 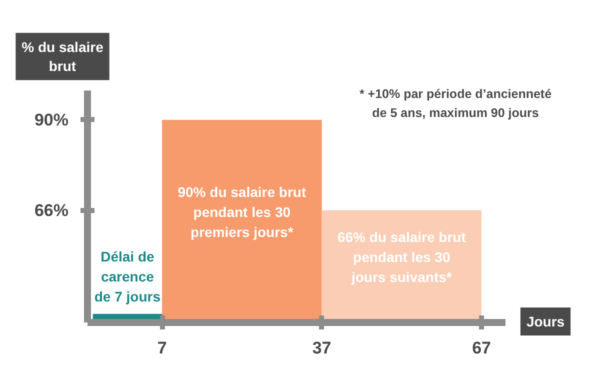 I want to click on x-tick-label: 37, so click(x=322, y=348).